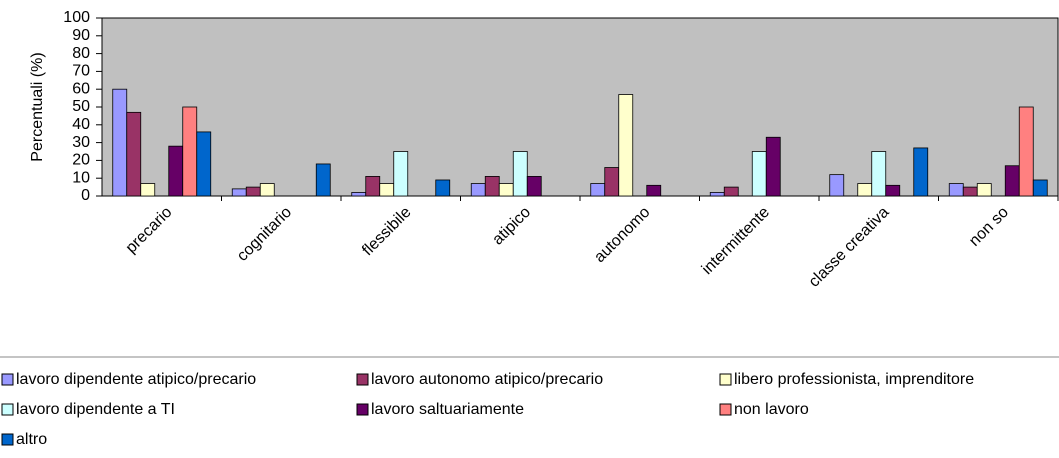 Image resolution: width=1059 pixels, height=458 pixels. What do you see at coordinates (81, 71) in the screenshot?
I see `y-tick-label: 70` at bounding box center [81, 71].